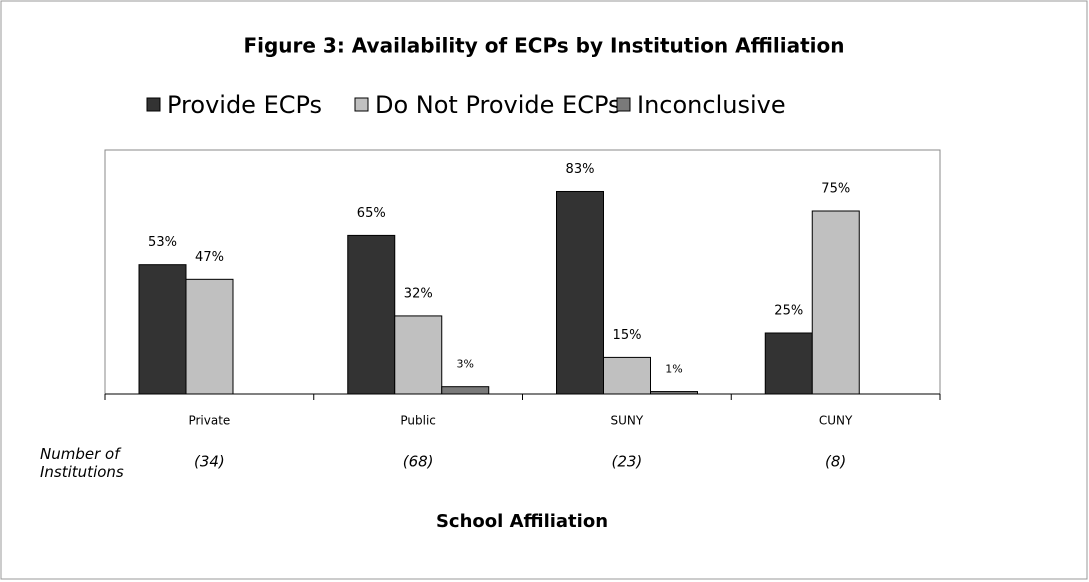 Image resolution: width=1089 pixels, height=582 pixels. Describe the element at coordinates (836, 421) in the screenshot. I see `x-tick-label: CUNY` at that location.